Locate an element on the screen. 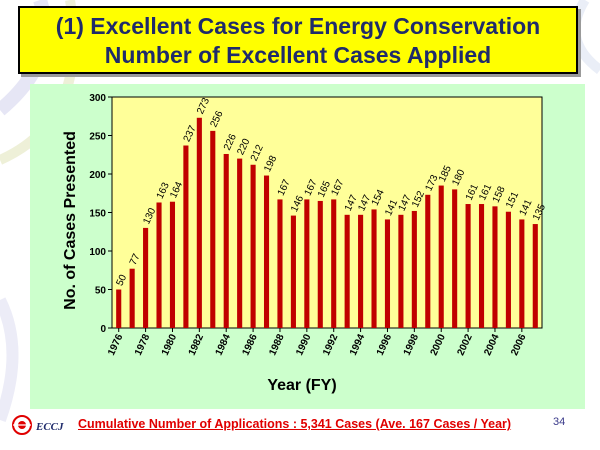 This screenshot has width=600, height=450. x-tick-label: 2006 is located at coordinates (519, 344).